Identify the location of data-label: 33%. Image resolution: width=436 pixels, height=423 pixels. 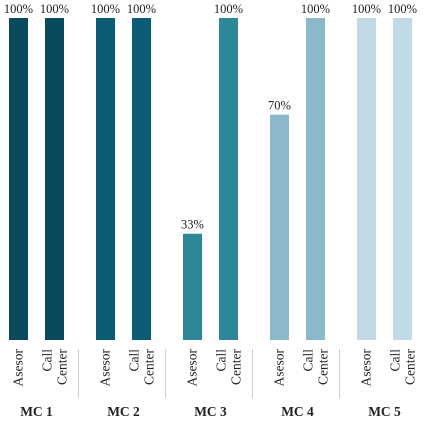
(192, 225).